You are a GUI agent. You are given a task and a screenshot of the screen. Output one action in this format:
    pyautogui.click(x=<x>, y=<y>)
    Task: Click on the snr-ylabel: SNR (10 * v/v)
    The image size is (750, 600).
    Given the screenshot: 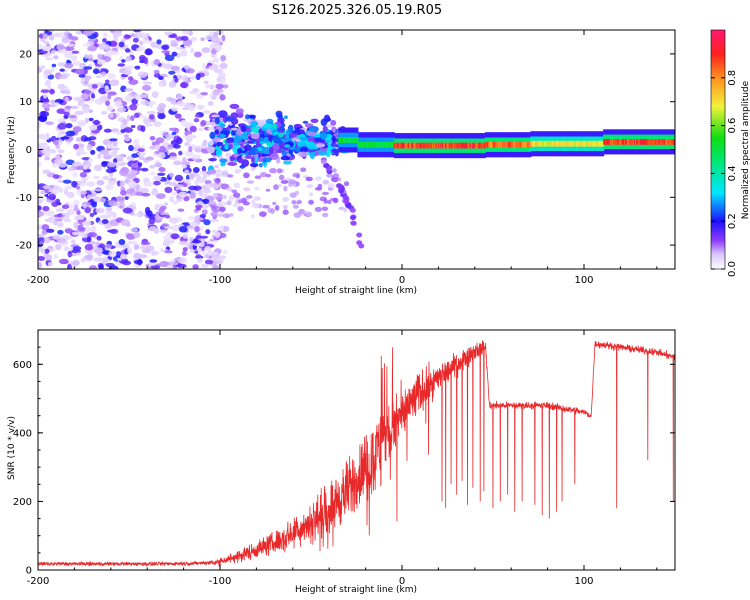 What is the action you would take?
    pyautogui.click(x=12, y=448)
    